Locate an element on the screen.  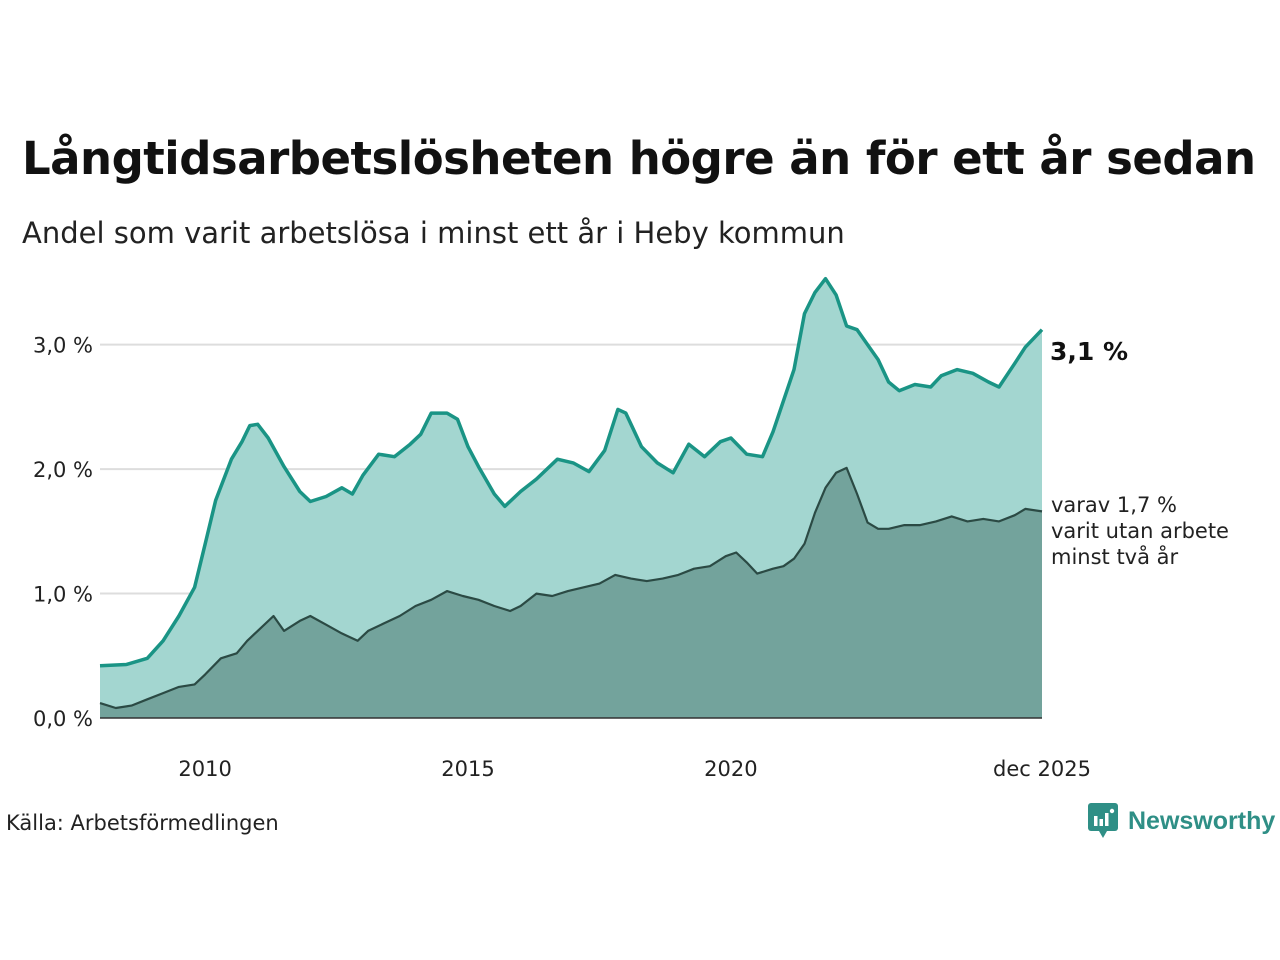
end-label-sub-line: minst två år is located at coordinates (1115, 556).